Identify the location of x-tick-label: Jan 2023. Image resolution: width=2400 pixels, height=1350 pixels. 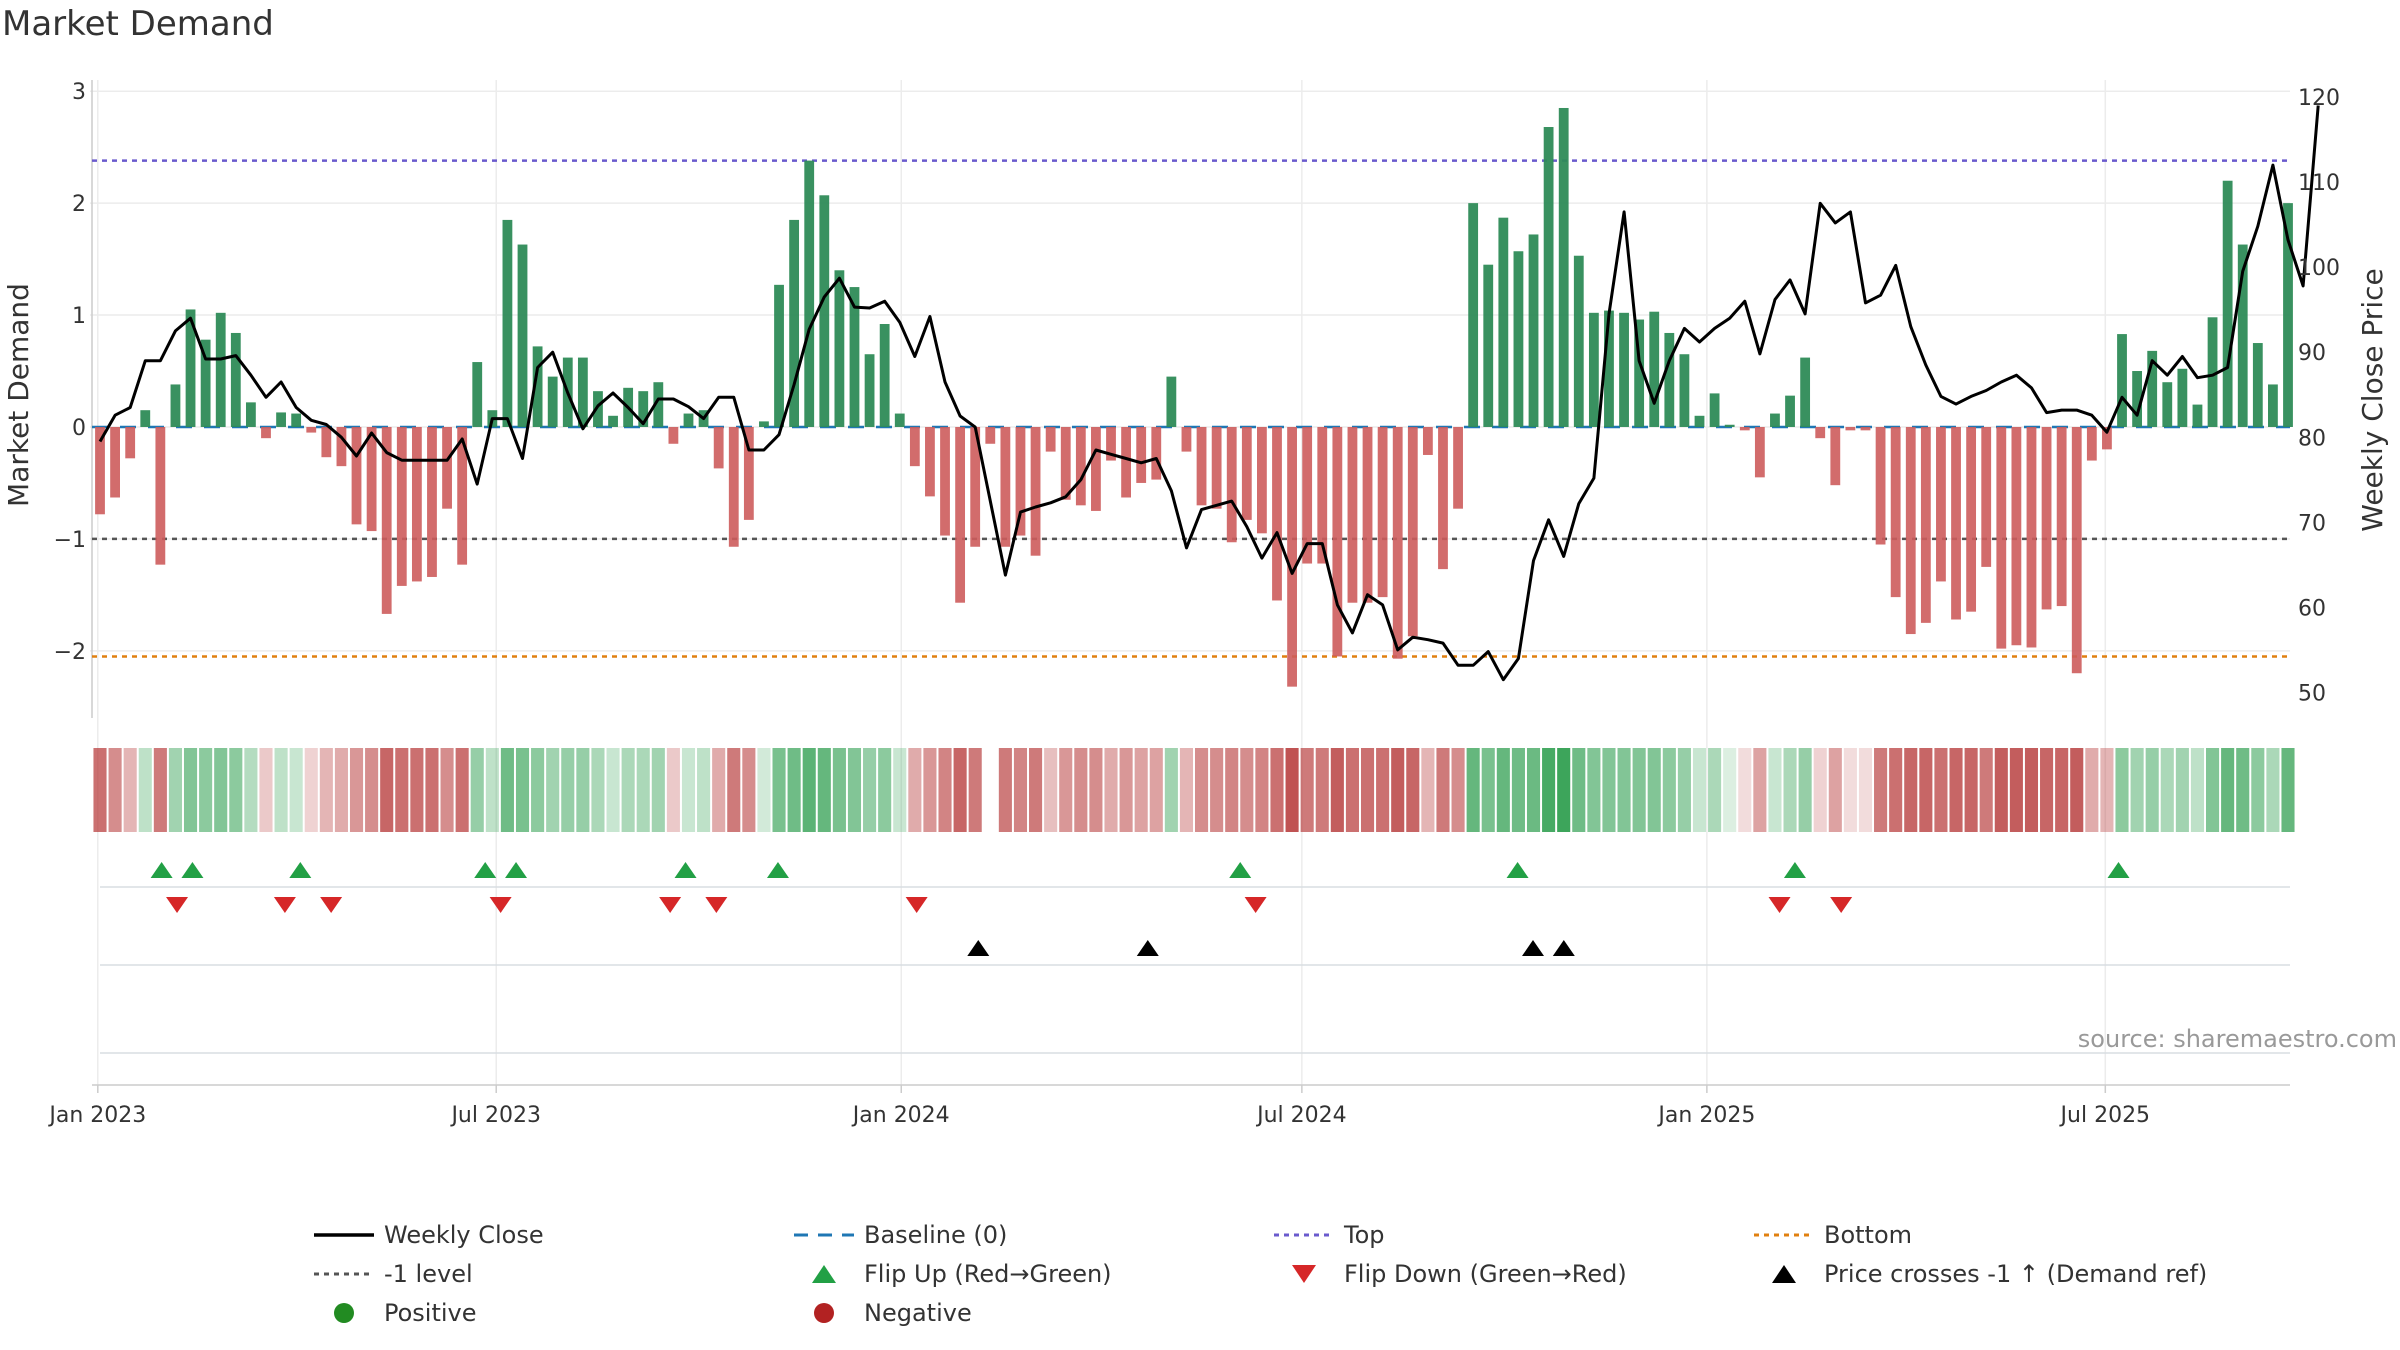
(96, 1115).